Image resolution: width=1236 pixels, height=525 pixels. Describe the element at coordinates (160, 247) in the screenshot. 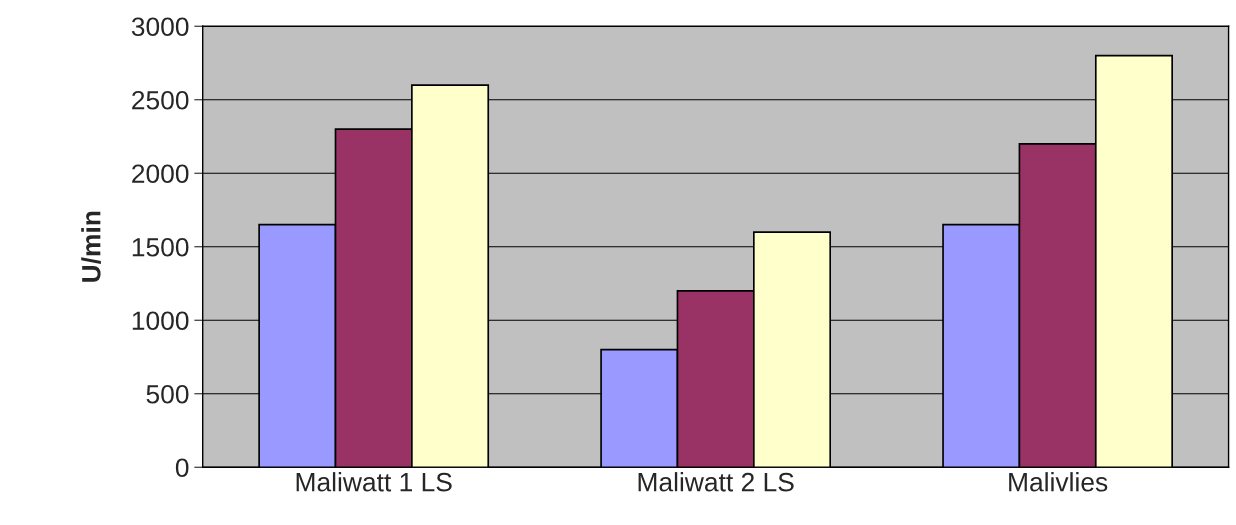

I see `y-tick-label: 1500` at that location.